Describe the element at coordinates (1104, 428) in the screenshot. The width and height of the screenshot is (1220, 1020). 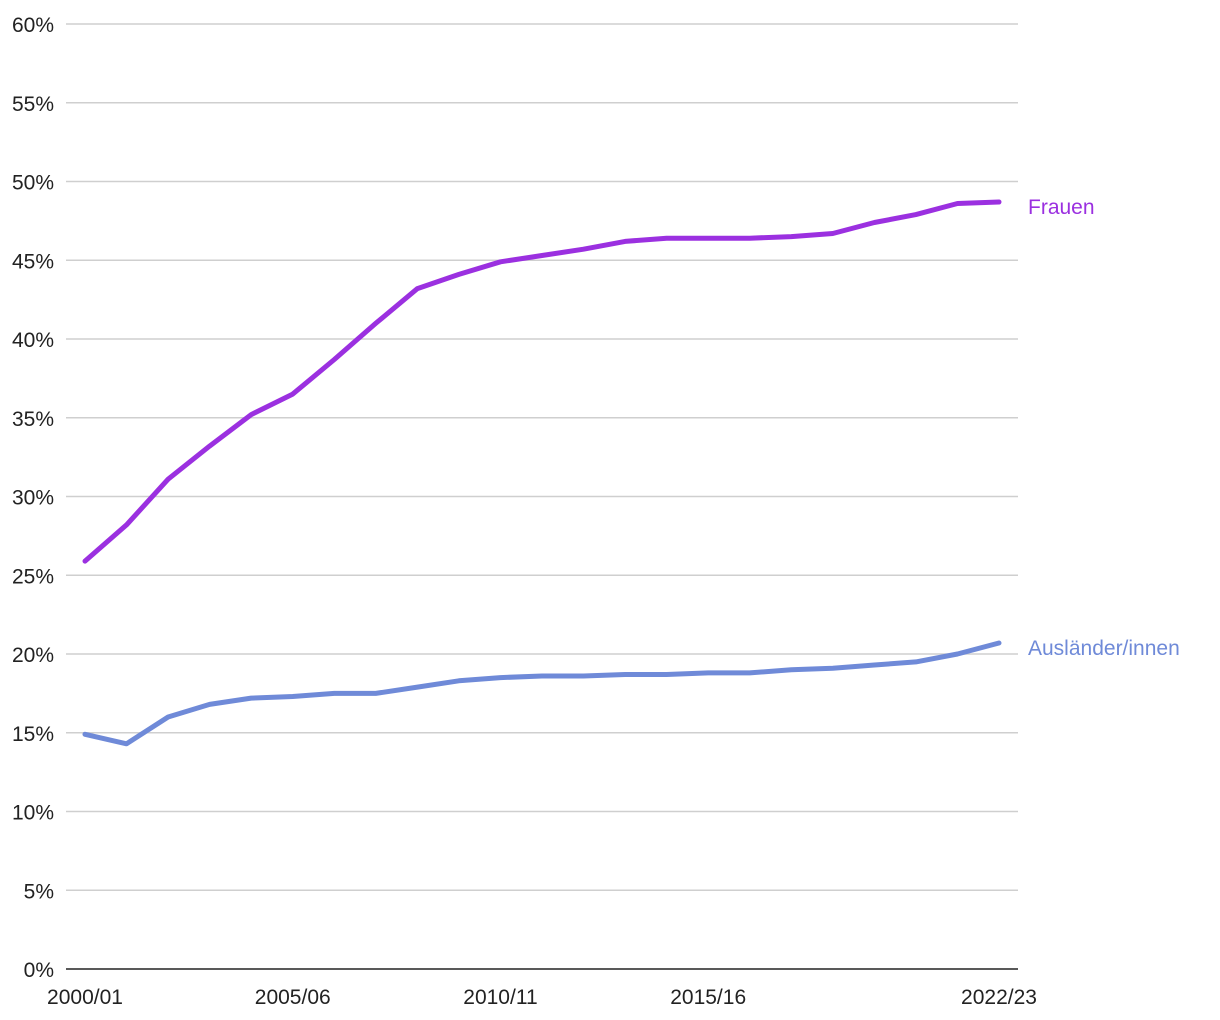
I see `series-end-labels: Frauen Ausländer/innen` at that location.